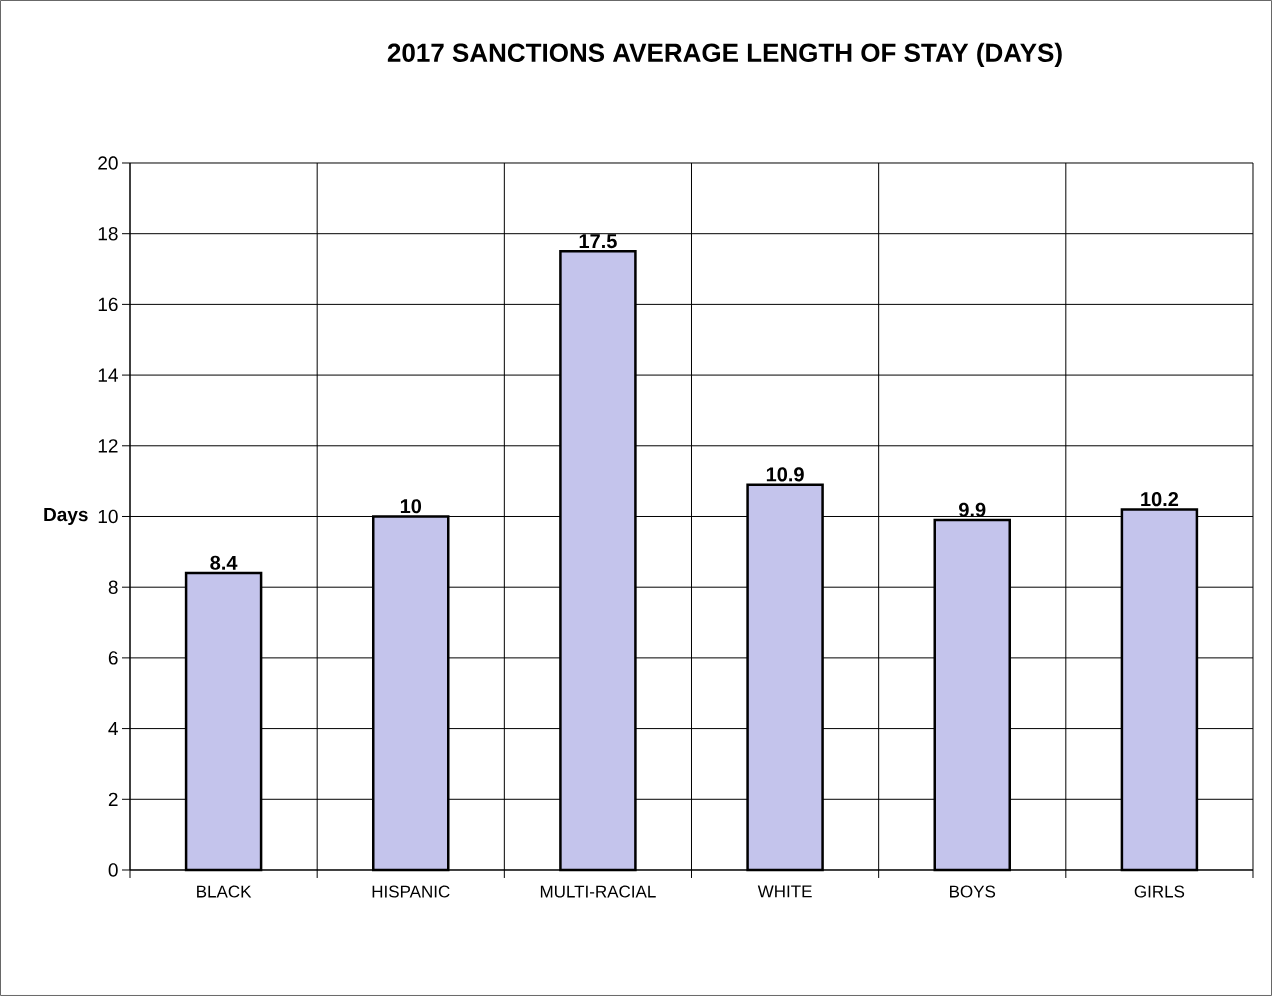 This screenshot has width=1272, height=996. What do you see at coordinates (785, 474) in the screenshot?
I see `data-label: 10.9` at bounding box center [785, 474].